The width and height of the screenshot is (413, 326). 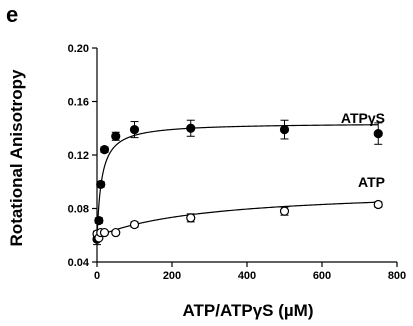 What do you see at coordinates (12, 14) in the screenshot?
I see `panel-label: e` at bounding box center [12, 14].